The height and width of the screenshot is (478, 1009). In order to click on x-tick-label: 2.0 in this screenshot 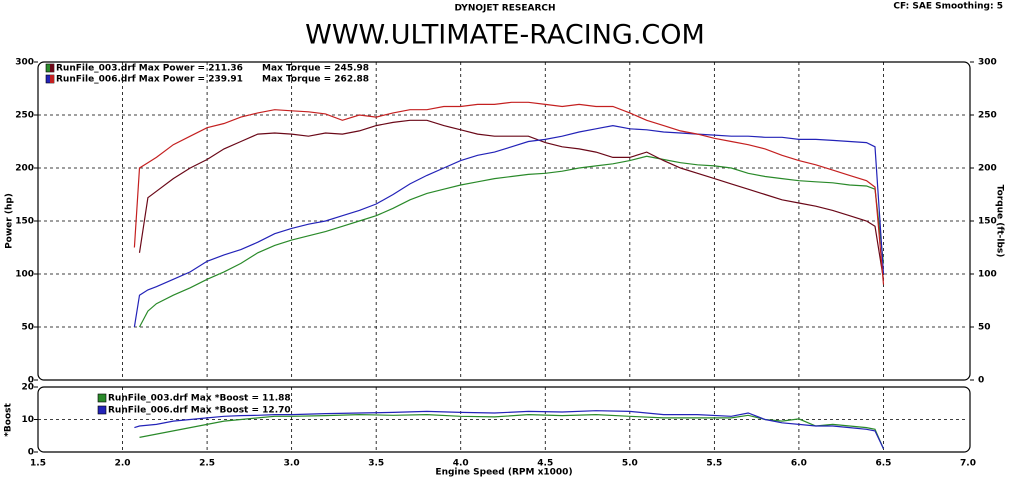, I will do `click(123, 464)`.